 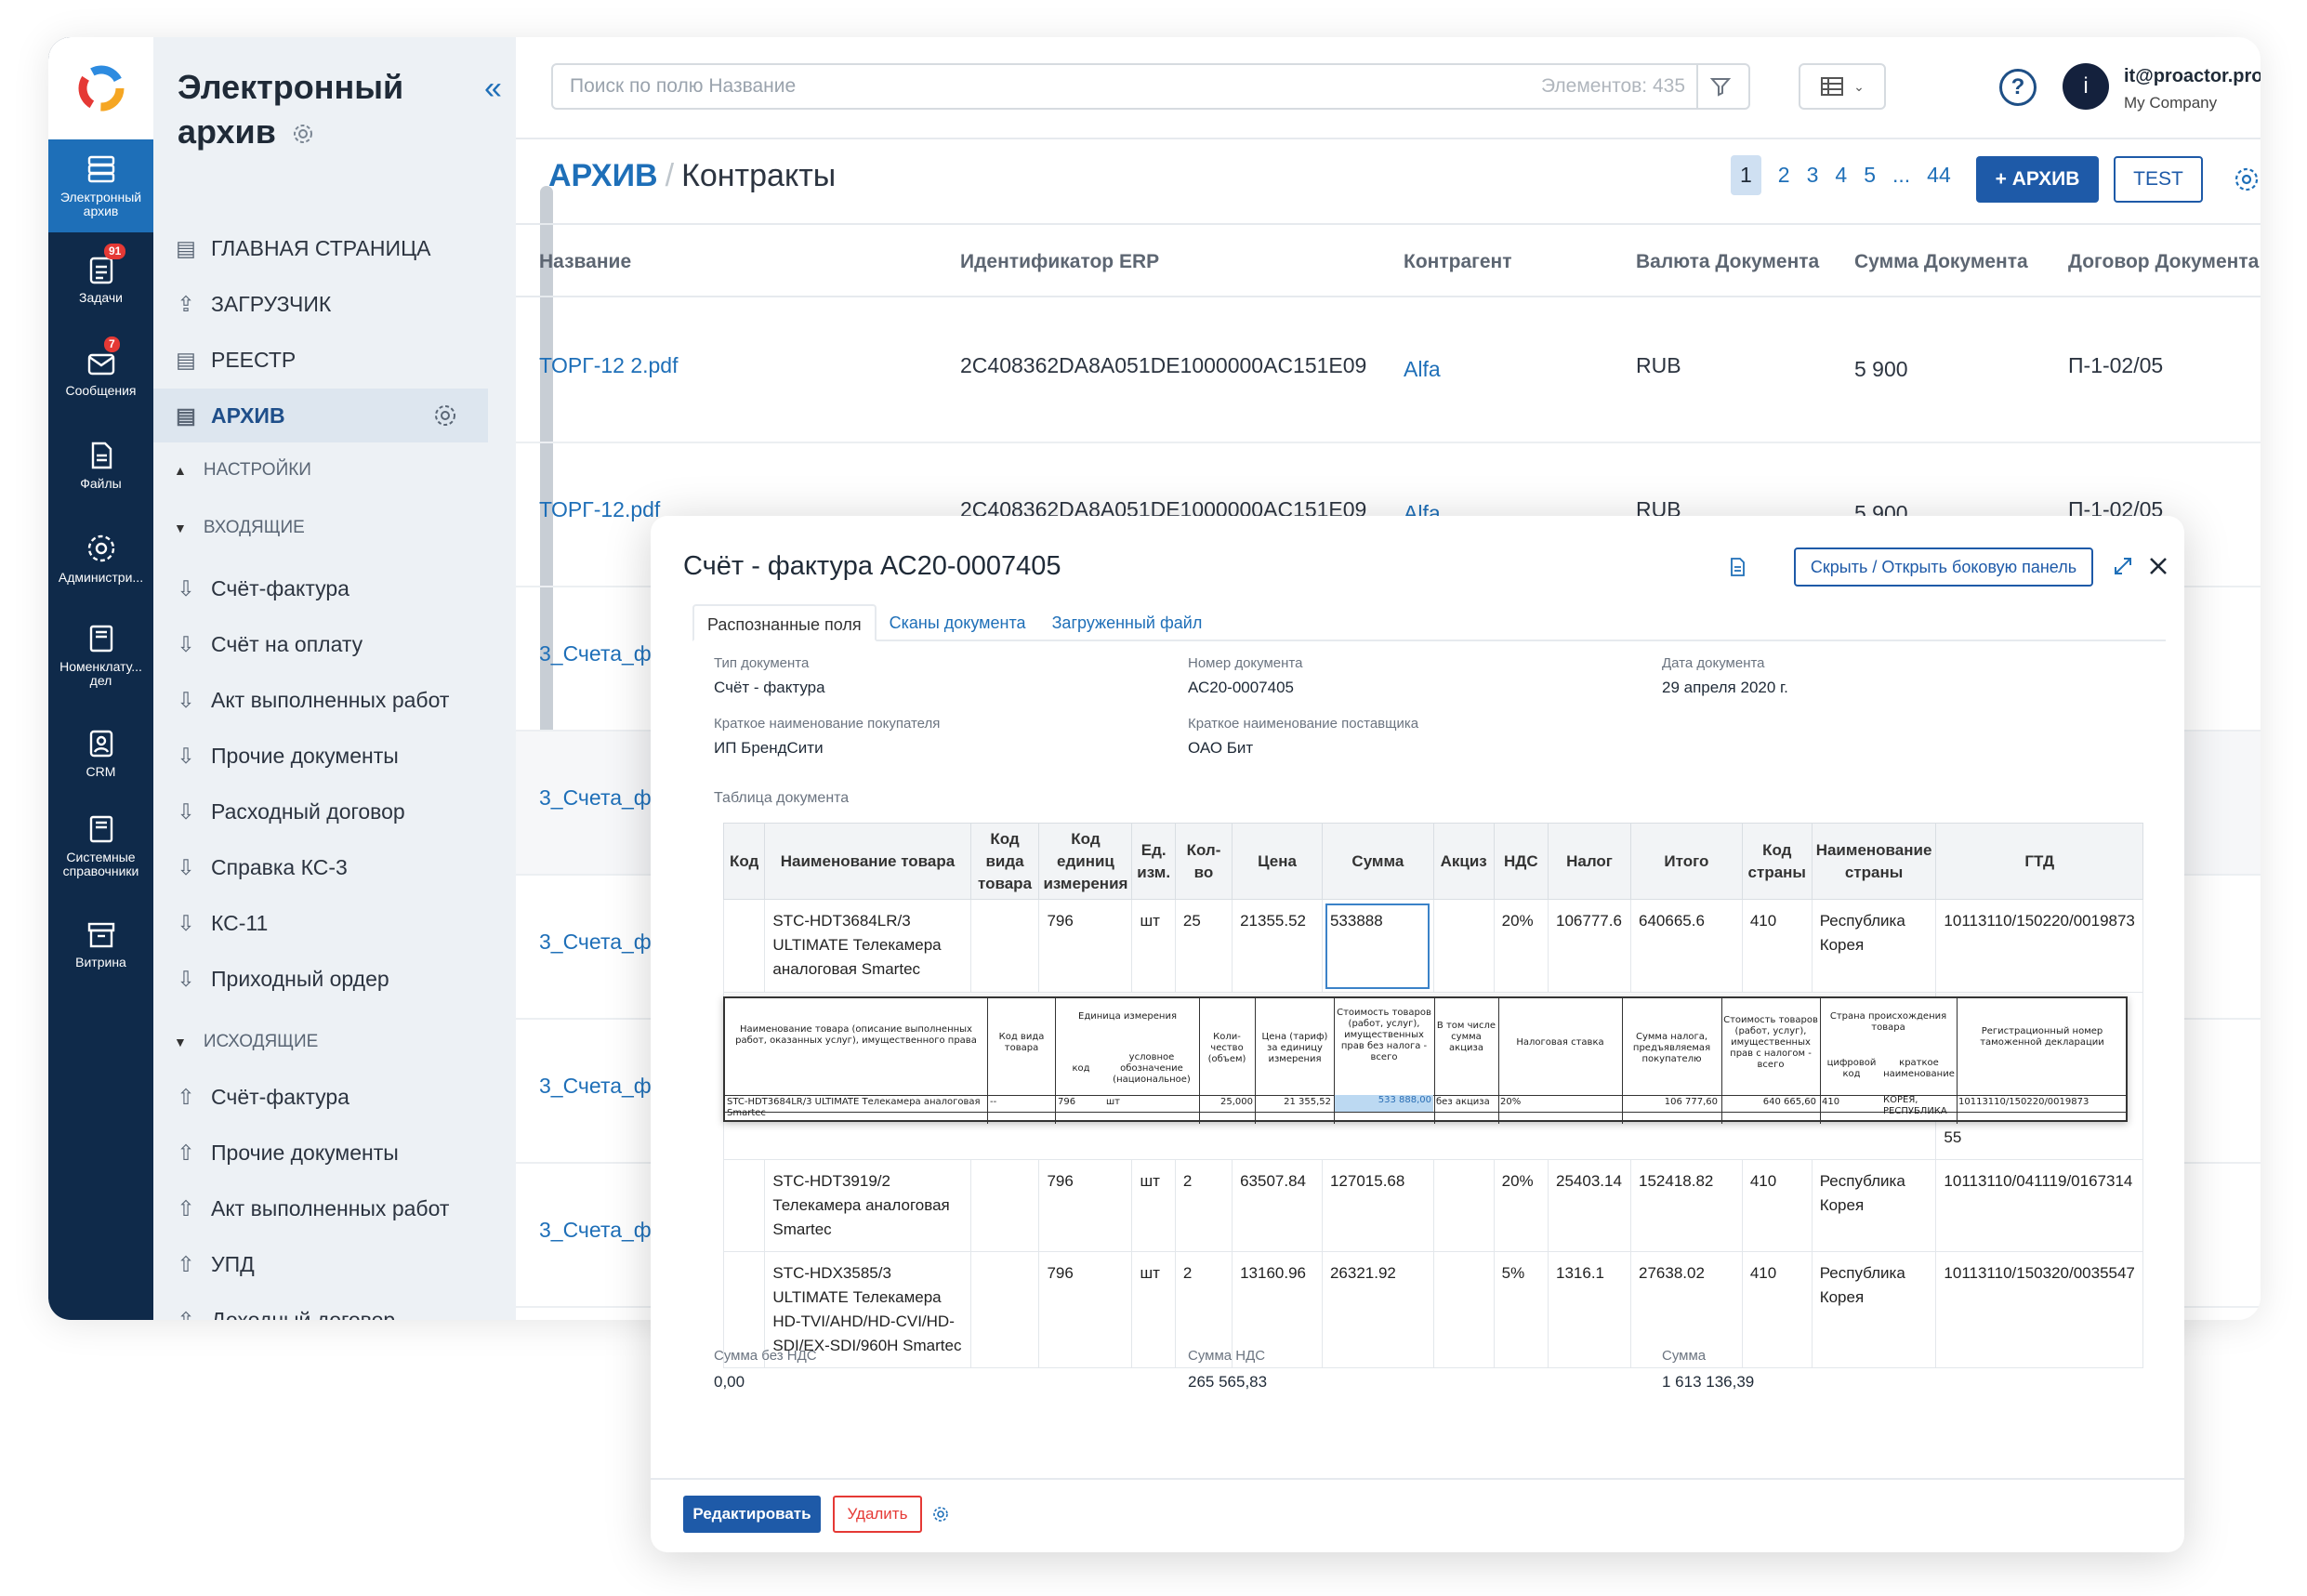 I want to click on settings-gear-icon, so click(x=303, y=134).